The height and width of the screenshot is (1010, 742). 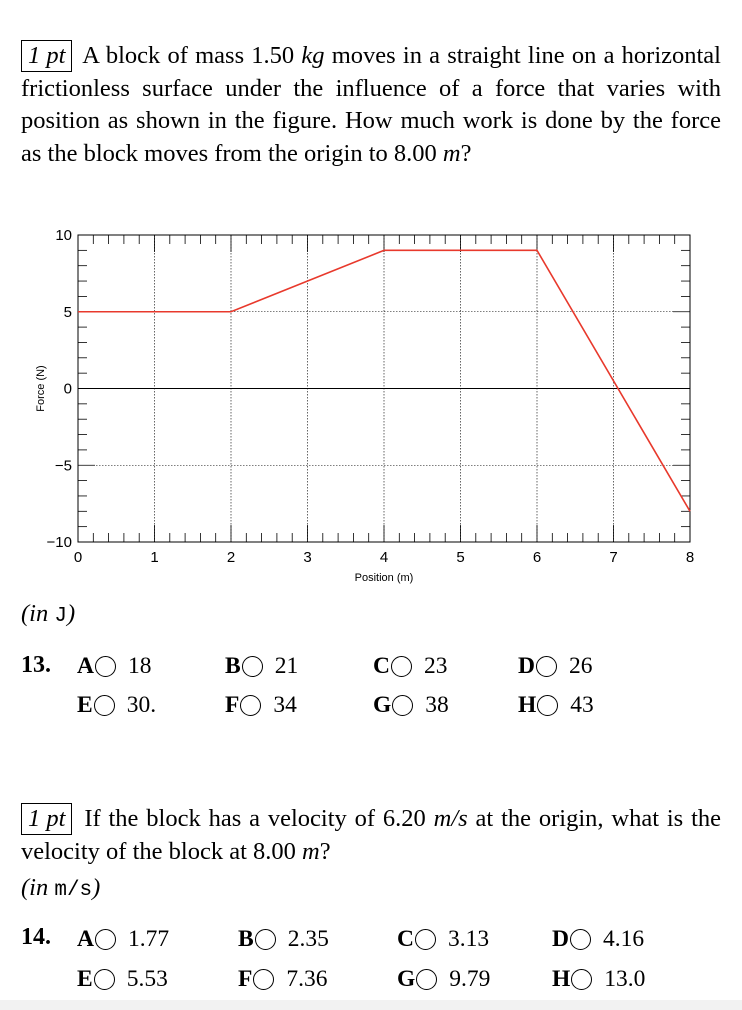 I want to click on x-axis-label: Position (m), so click(x=384, y=578).